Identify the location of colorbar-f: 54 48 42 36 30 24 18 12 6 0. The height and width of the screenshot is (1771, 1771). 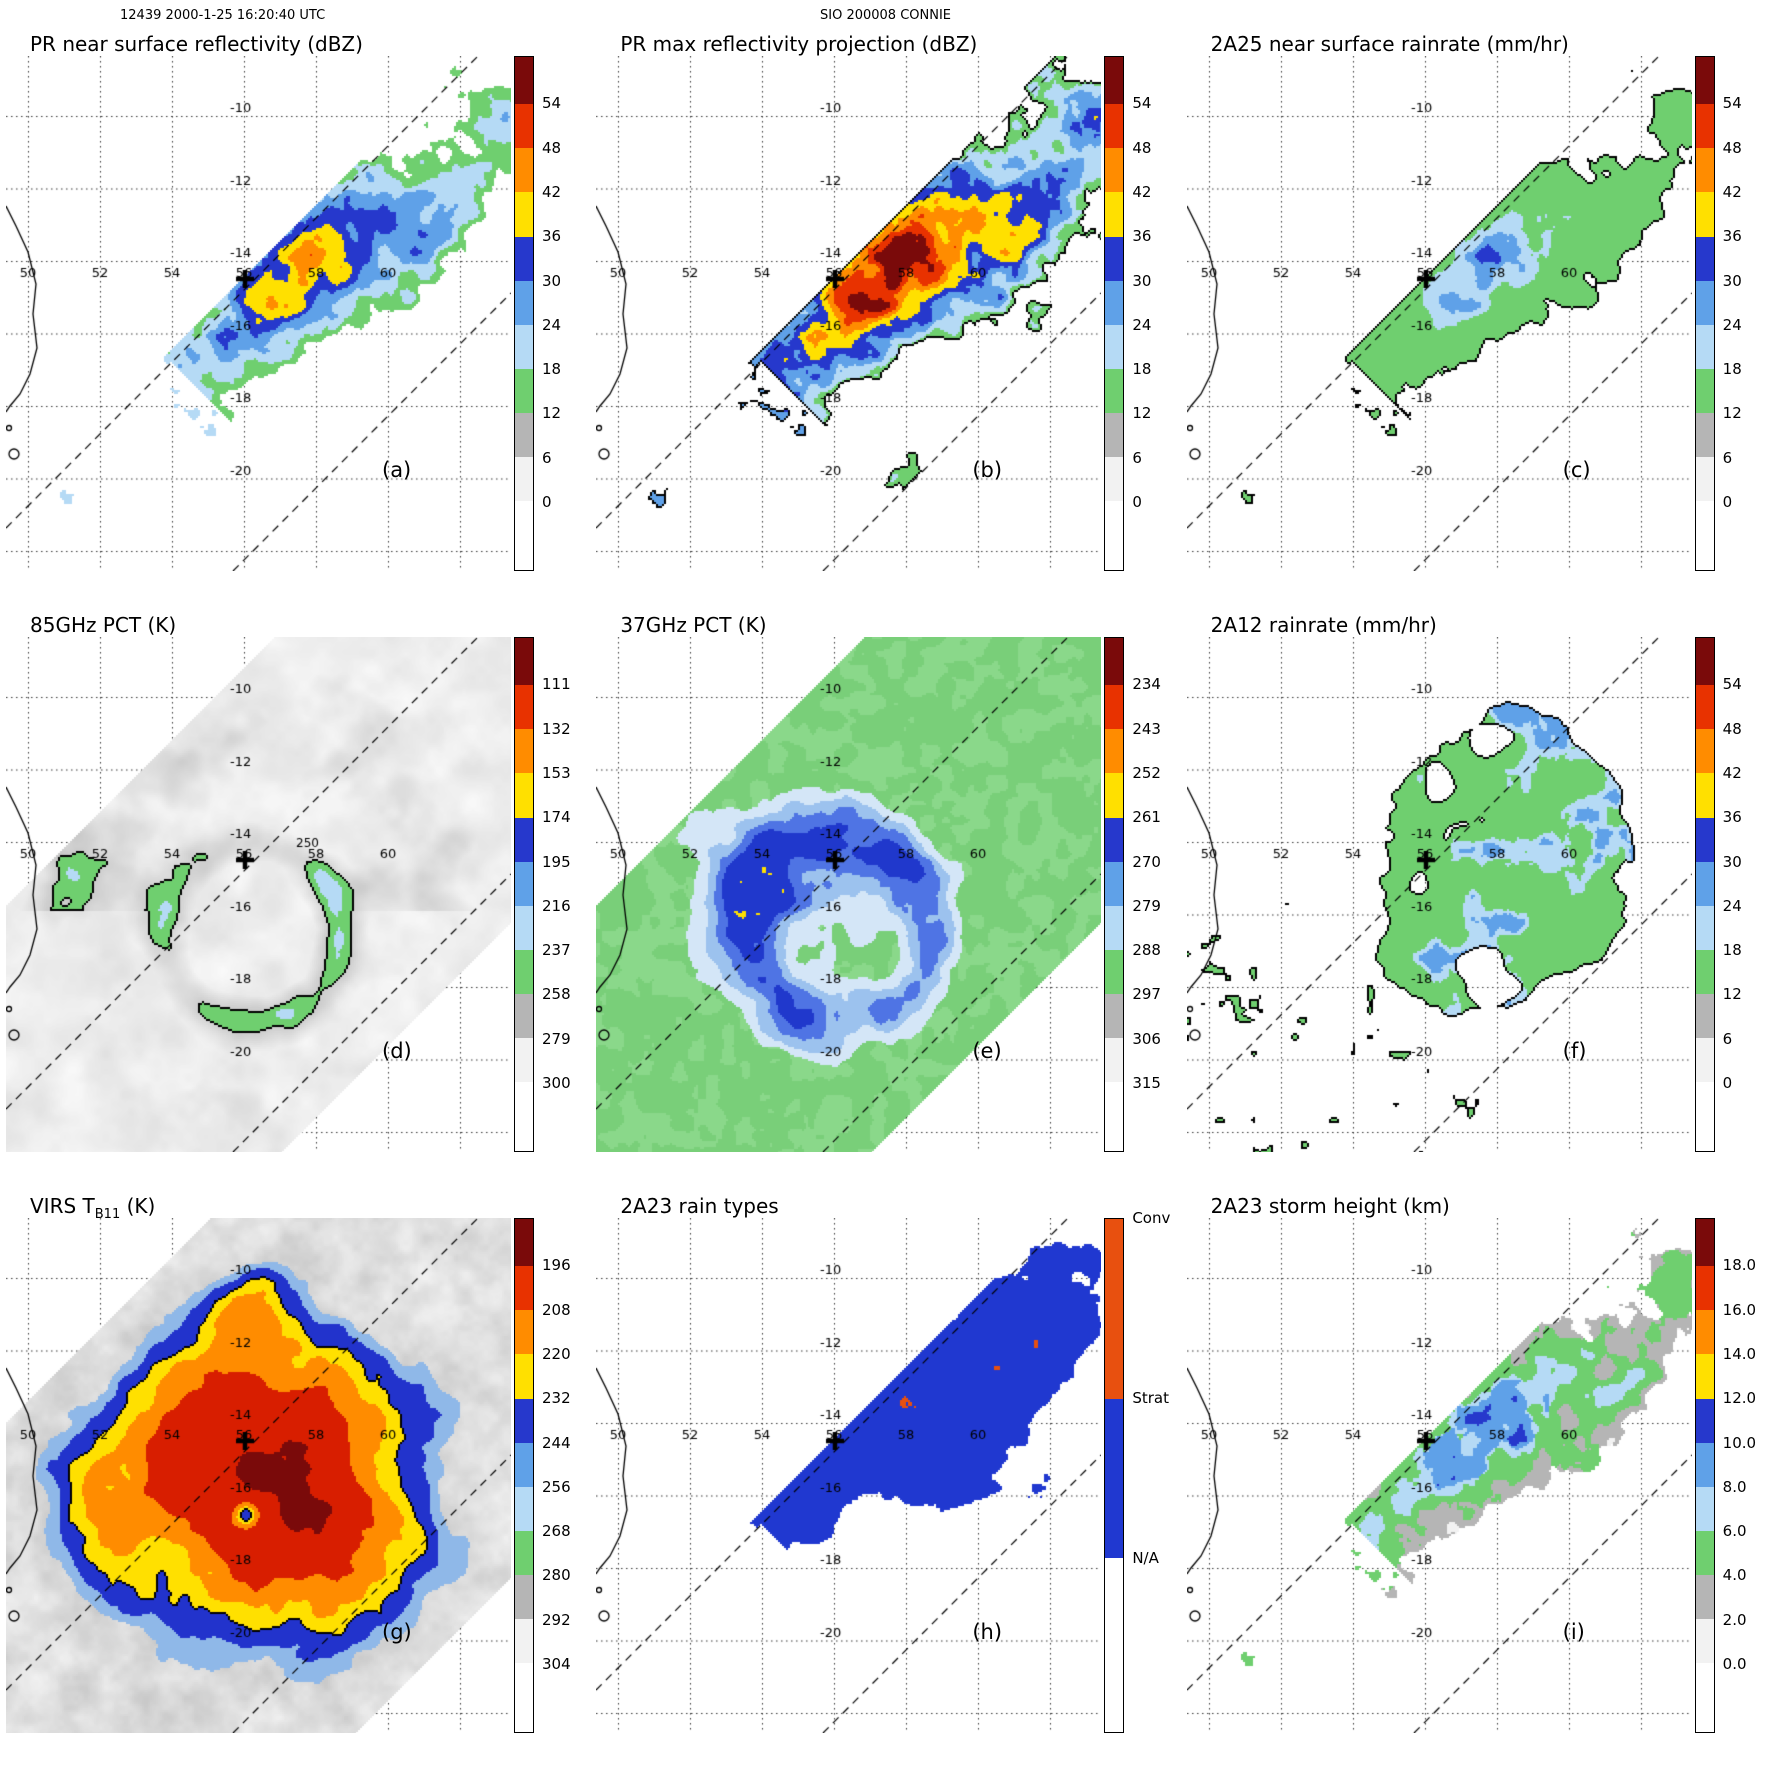
(1730, 894).